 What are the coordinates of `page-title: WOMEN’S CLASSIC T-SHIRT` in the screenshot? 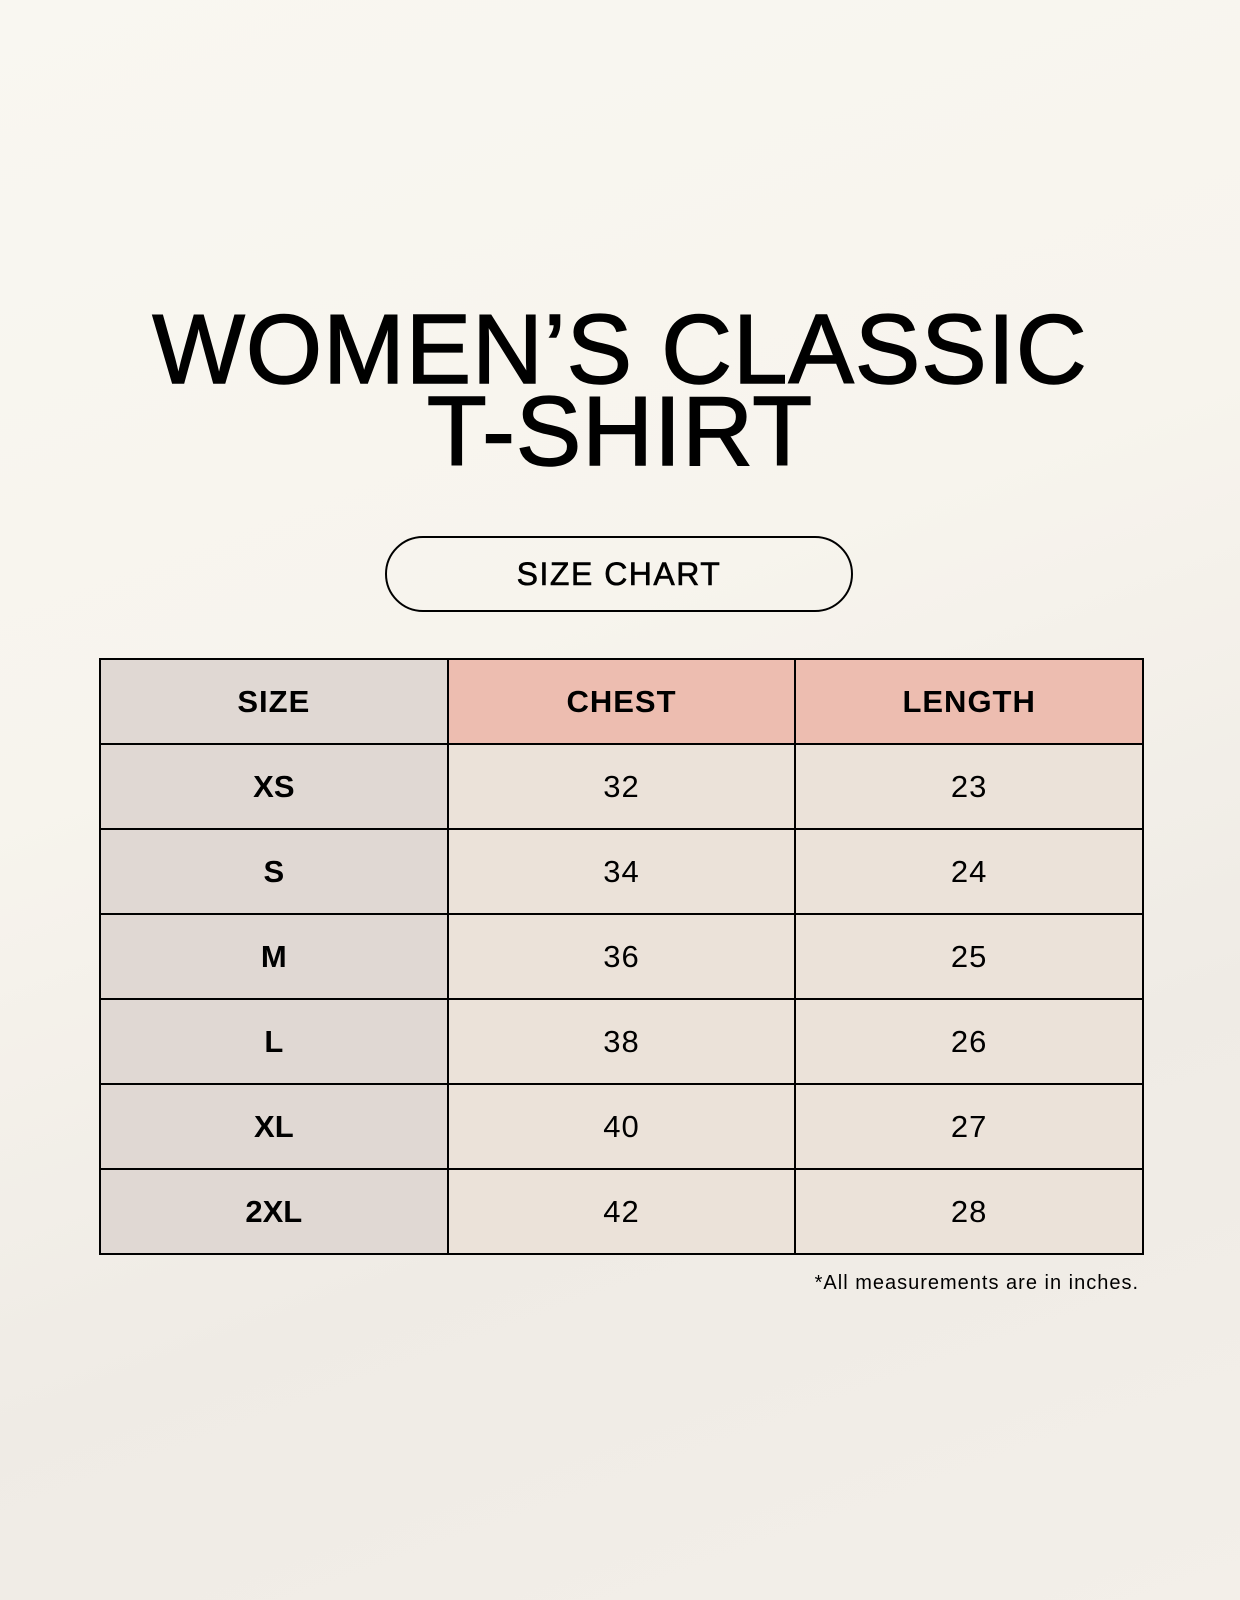 It's located at (620, 390).